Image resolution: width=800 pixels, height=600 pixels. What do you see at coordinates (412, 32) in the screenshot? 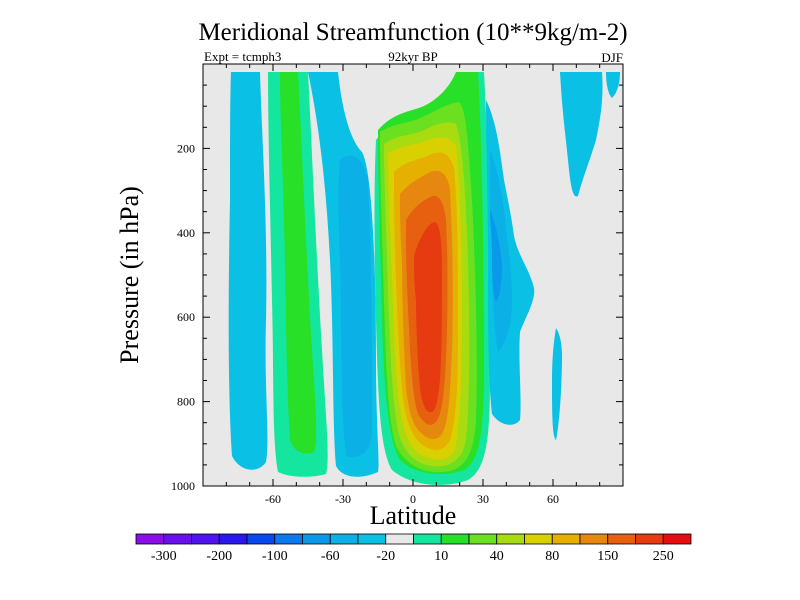
I see `chart-title: Meridional Streamfunction (10**9kg/m-2)` at bounding box center [412, 32].